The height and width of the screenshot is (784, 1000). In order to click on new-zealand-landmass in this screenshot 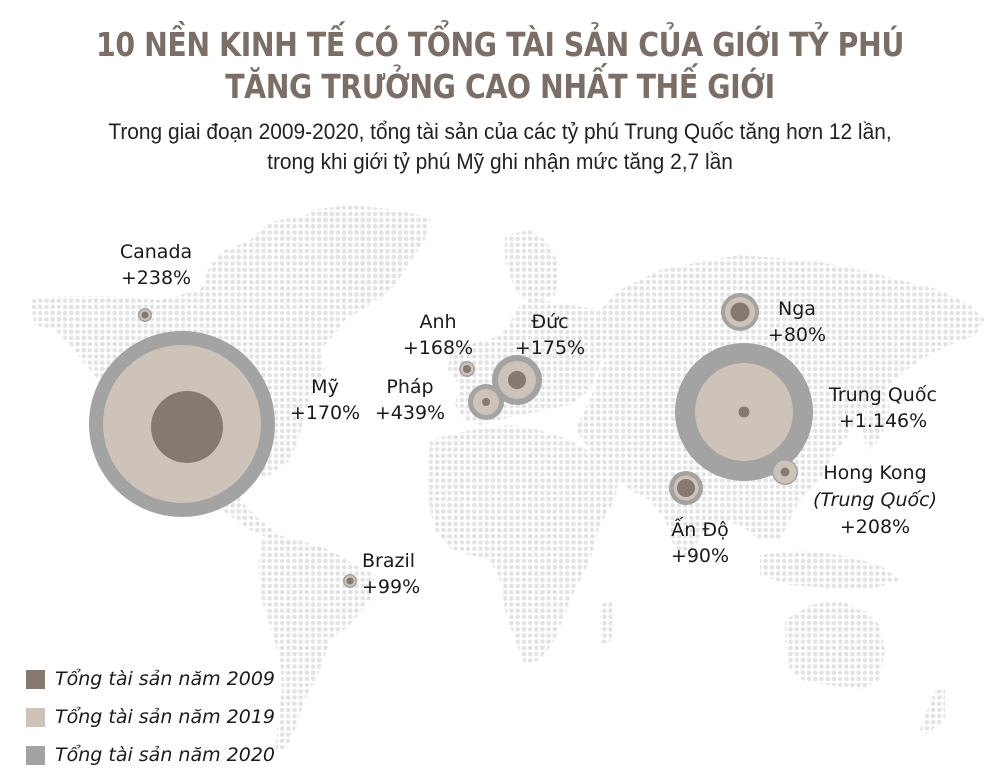, I will do `click(932, 712)`.